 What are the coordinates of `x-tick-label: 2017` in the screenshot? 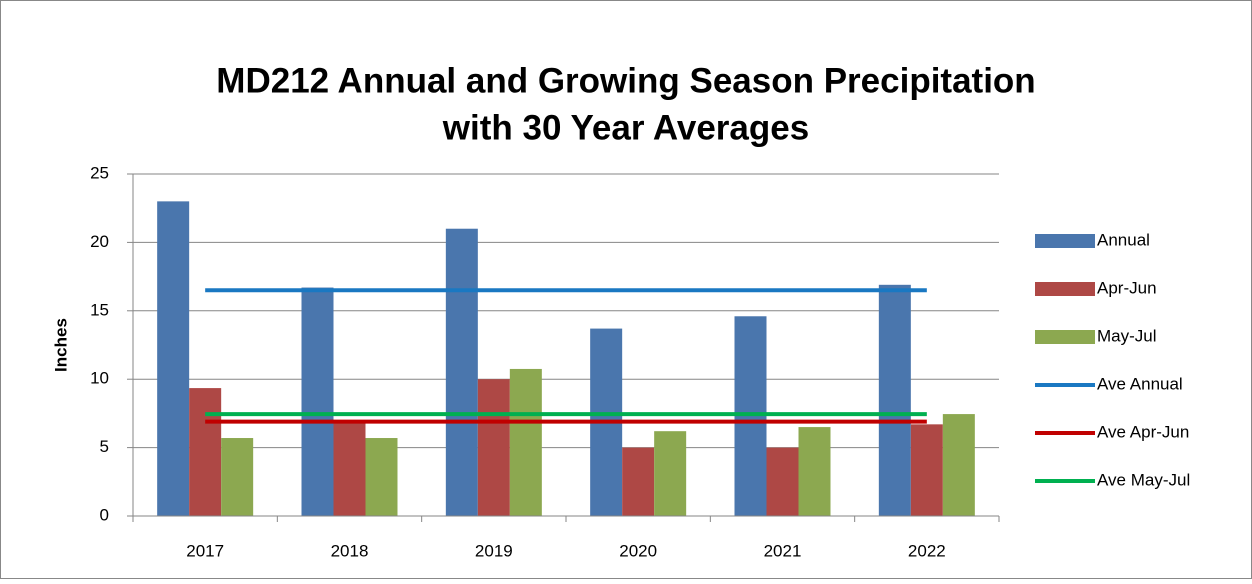 It's located at (205, 550).